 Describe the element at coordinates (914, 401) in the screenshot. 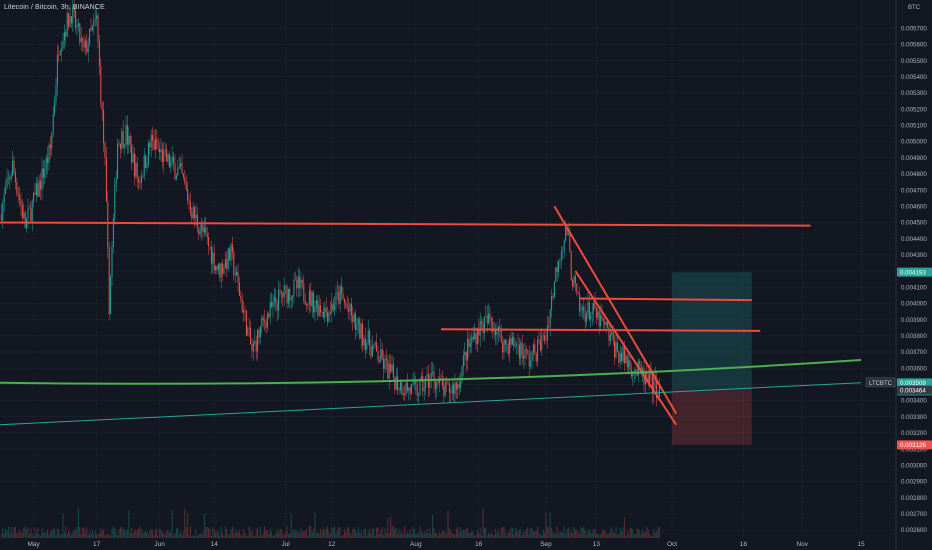

I see `y-tick-label: 0.003400` at that location.